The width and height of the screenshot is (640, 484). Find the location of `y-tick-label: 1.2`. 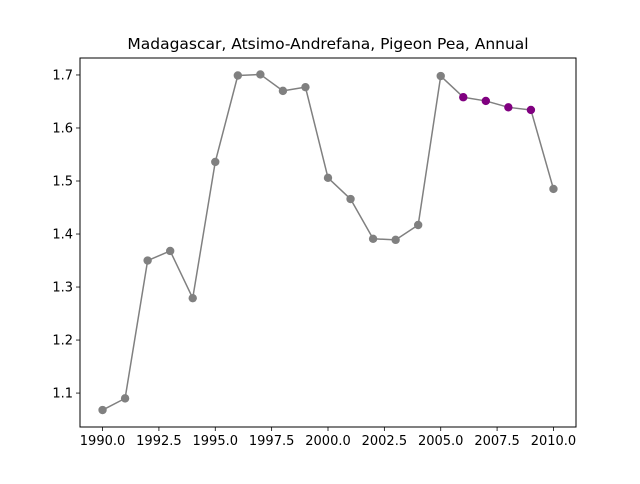

y-tick-label: 1.2 is located at coordinates (62, 341).